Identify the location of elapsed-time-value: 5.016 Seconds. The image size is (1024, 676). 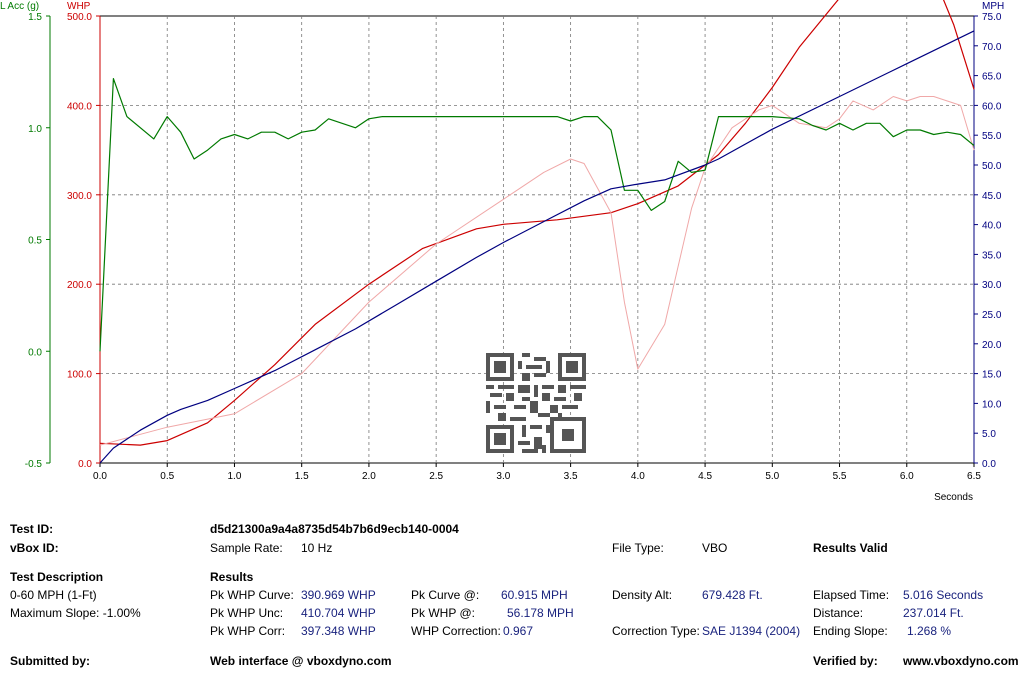
(943, 595).